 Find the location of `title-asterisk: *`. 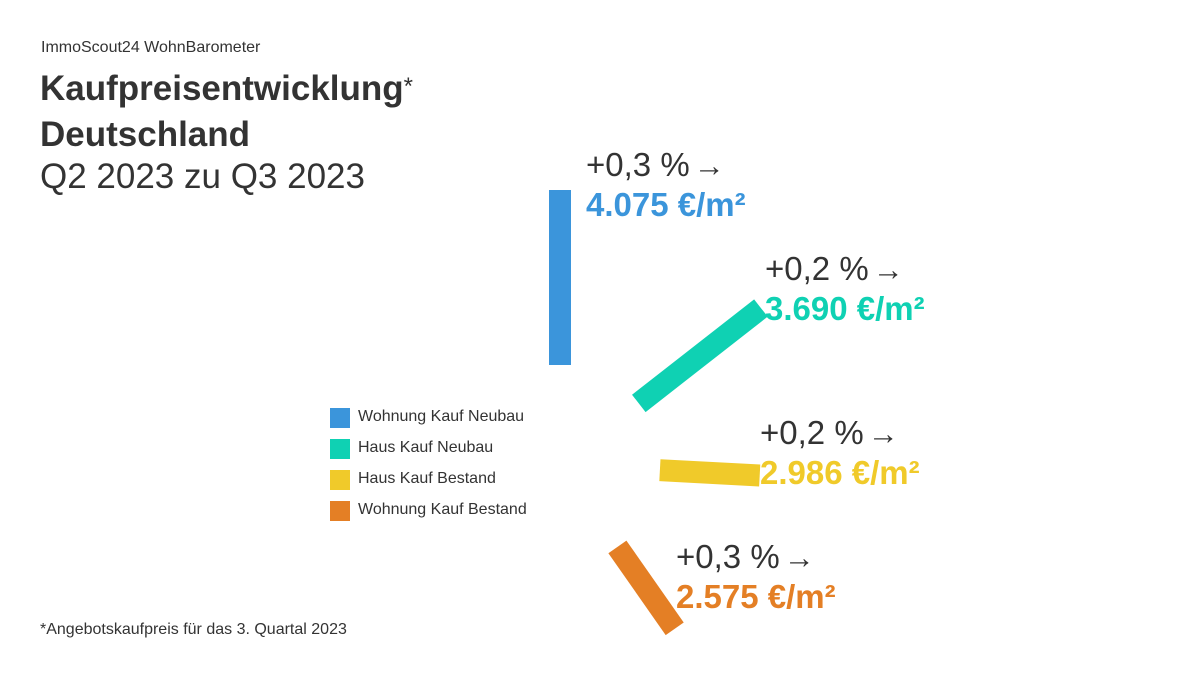

title-asterisk: * is located at coordinates (408, 86).